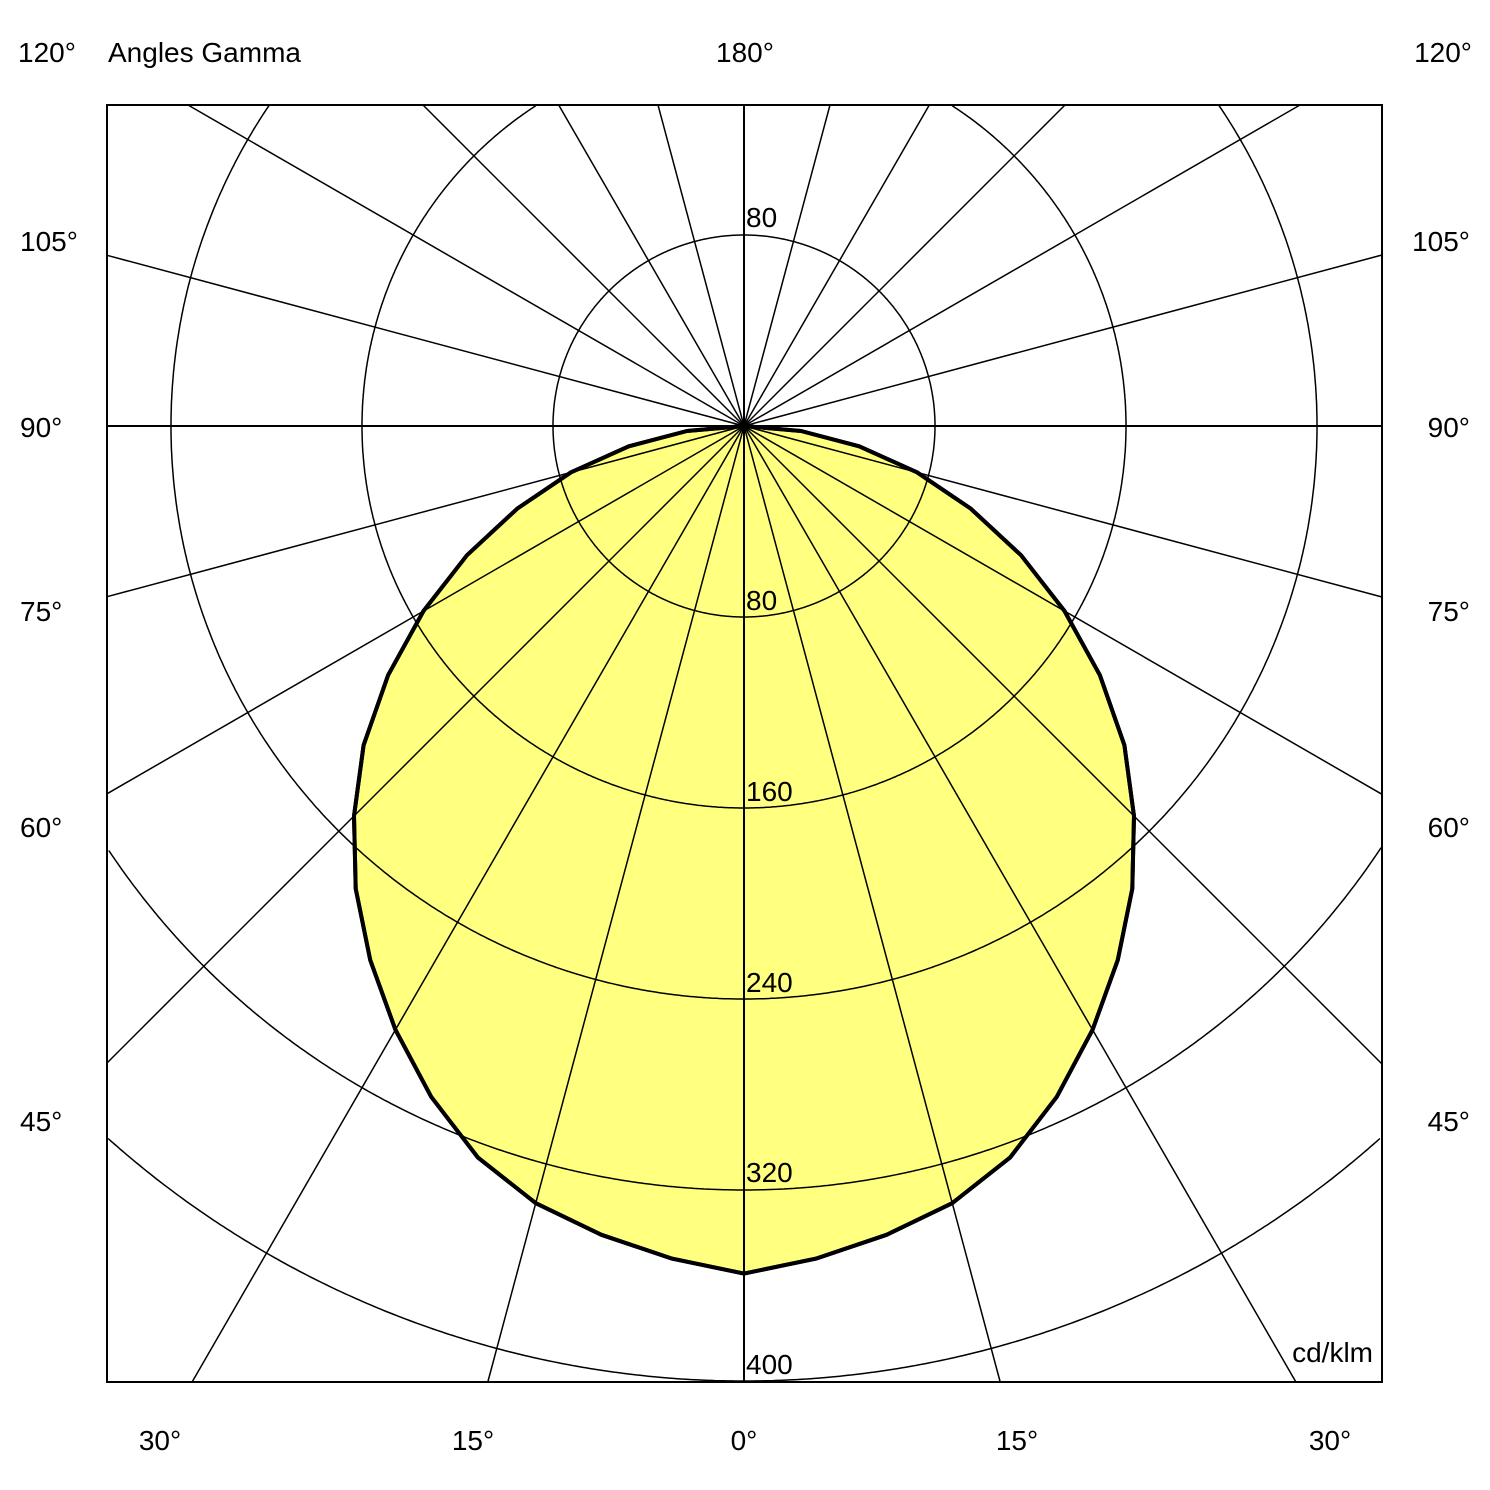 This screenshot has height=1490, width=1490. What do you see at coordinates (41, 427) in the screenshot?
I see `side-angle-label-left: 90°` at bounding box center [41, 427].